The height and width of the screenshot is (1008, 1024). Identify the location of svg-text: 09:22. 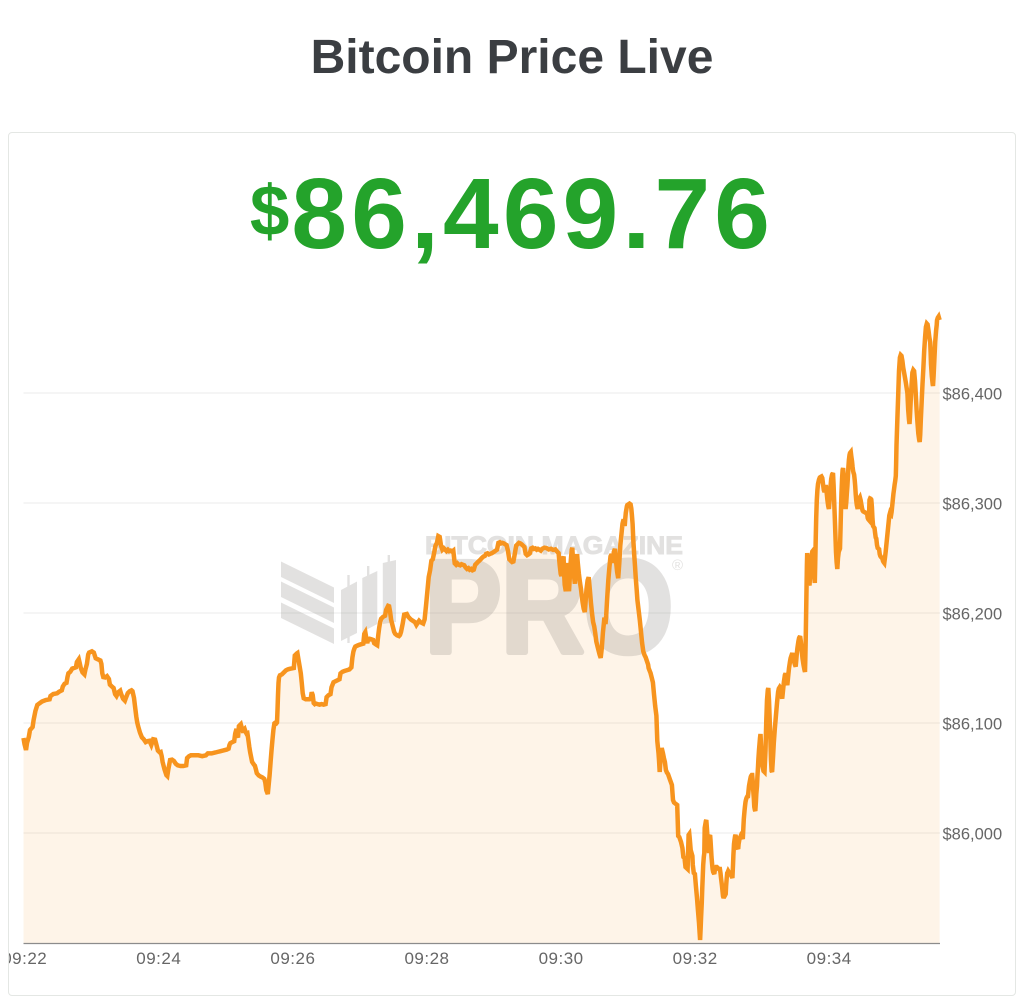
(24, 958).